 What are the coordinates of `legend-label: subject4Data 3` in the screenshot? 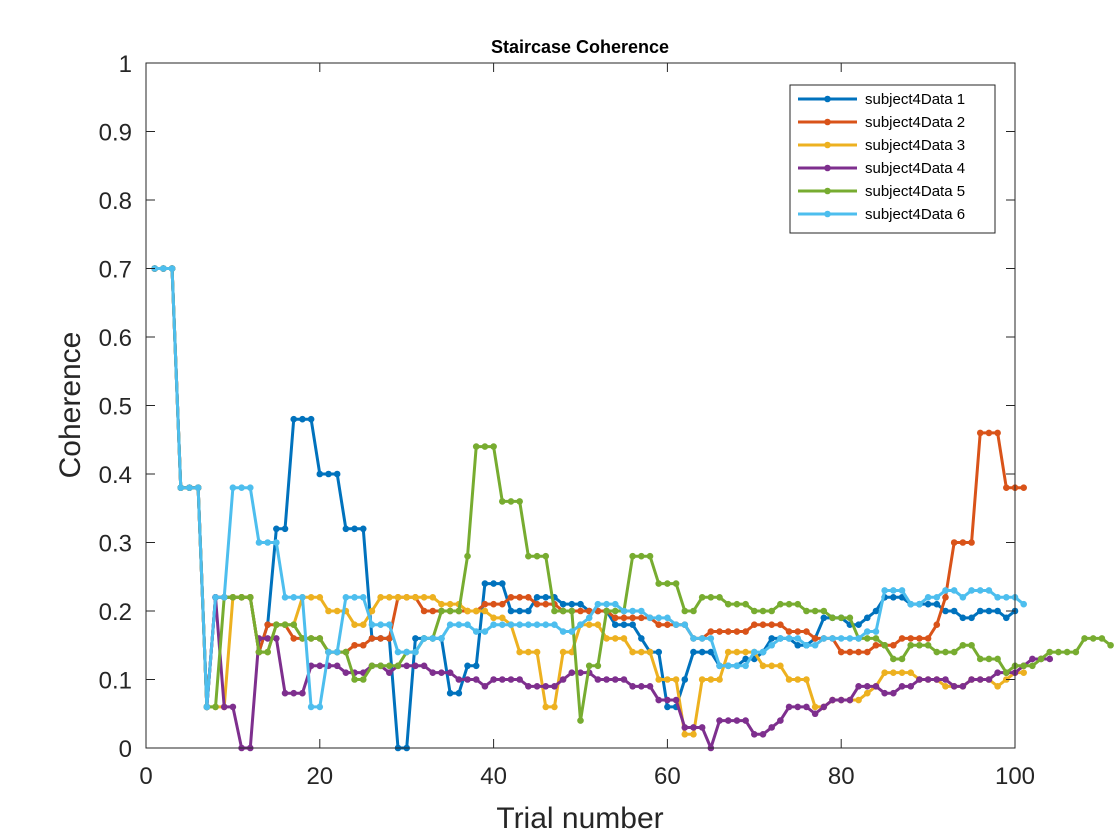 It's located at (915, 145).